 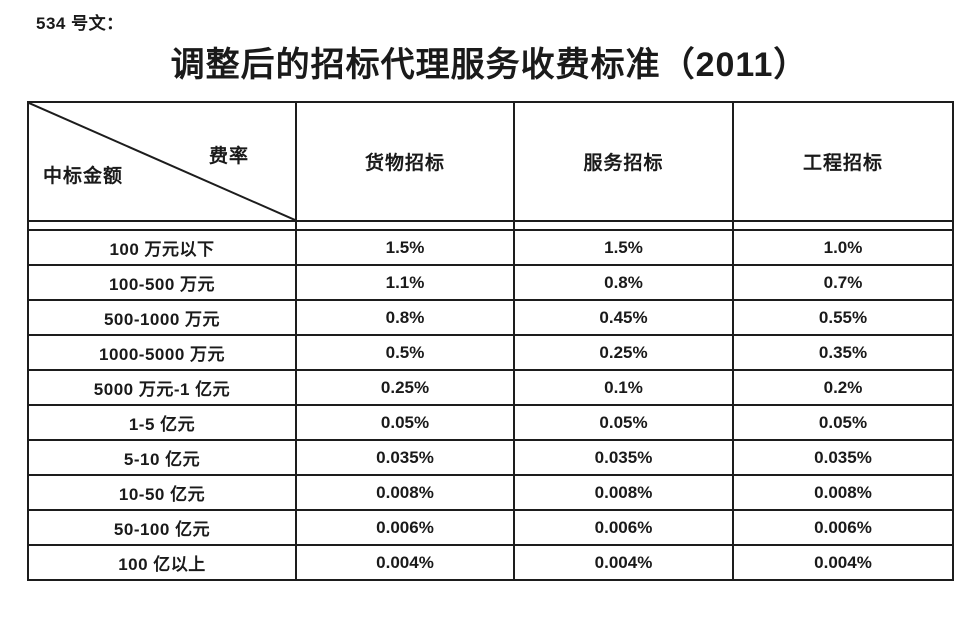 I want to click on fee-cell: 0.1%, so click(x=623, y=388).